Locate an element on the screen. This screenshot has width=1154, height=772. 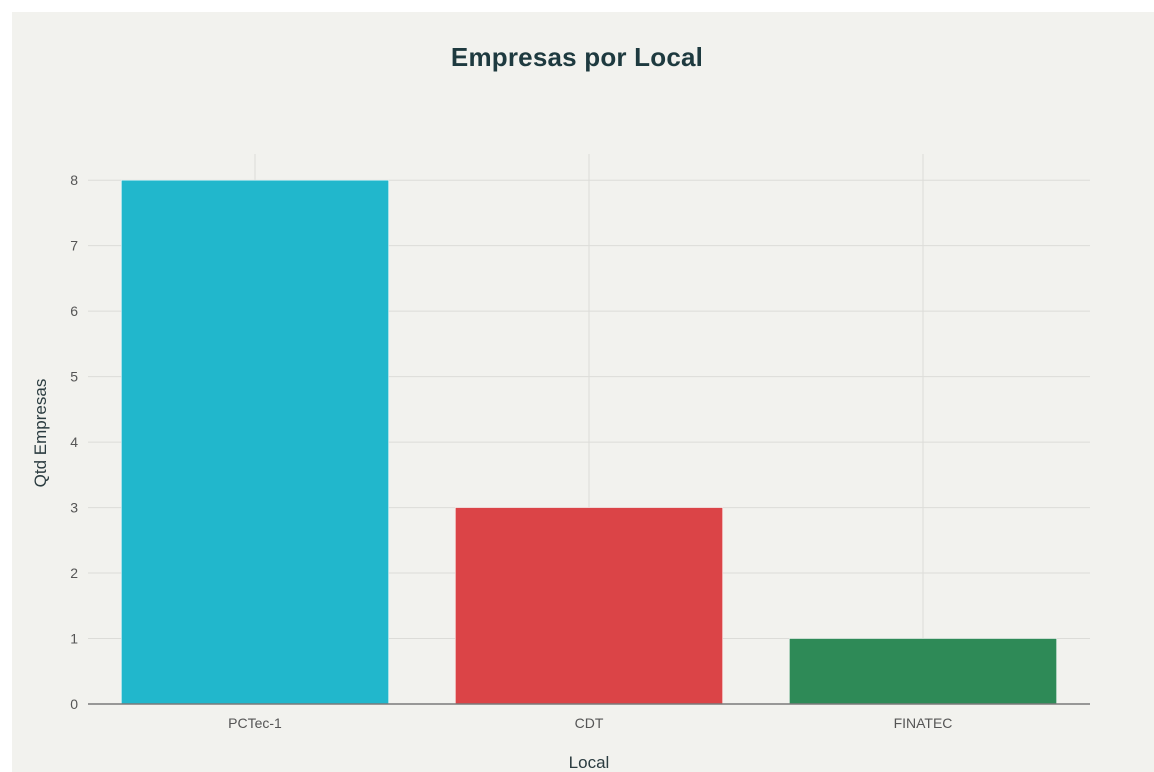
x-tick-label: PCTec-1 is located at coordinates (255, 723).